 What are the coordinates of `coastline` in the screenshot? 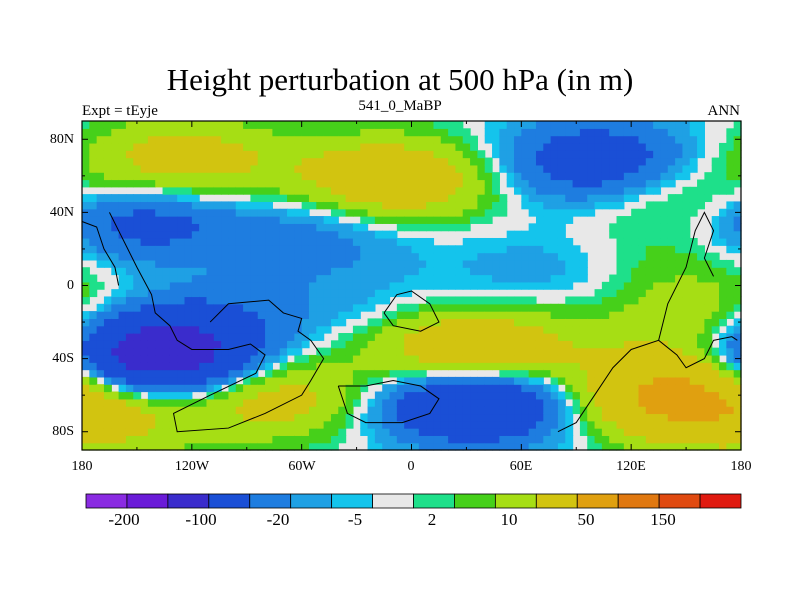 It's located at (686, 276).